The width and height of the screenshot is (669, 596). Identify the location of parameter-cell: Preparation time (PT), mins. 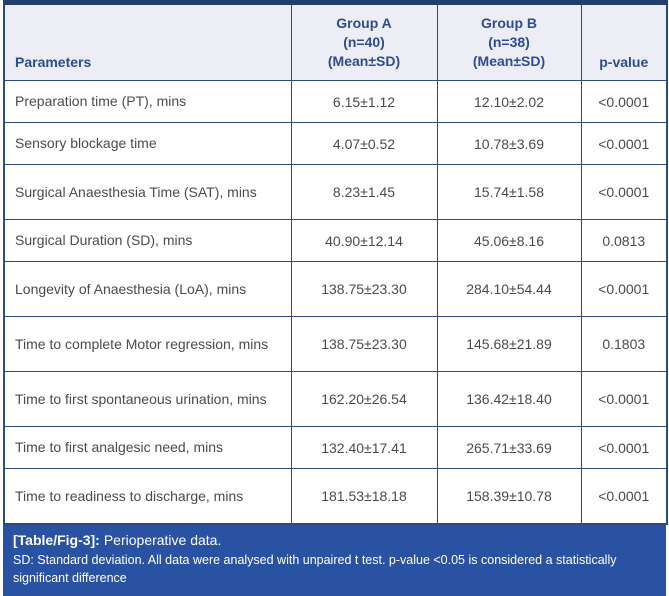
(147, 101).